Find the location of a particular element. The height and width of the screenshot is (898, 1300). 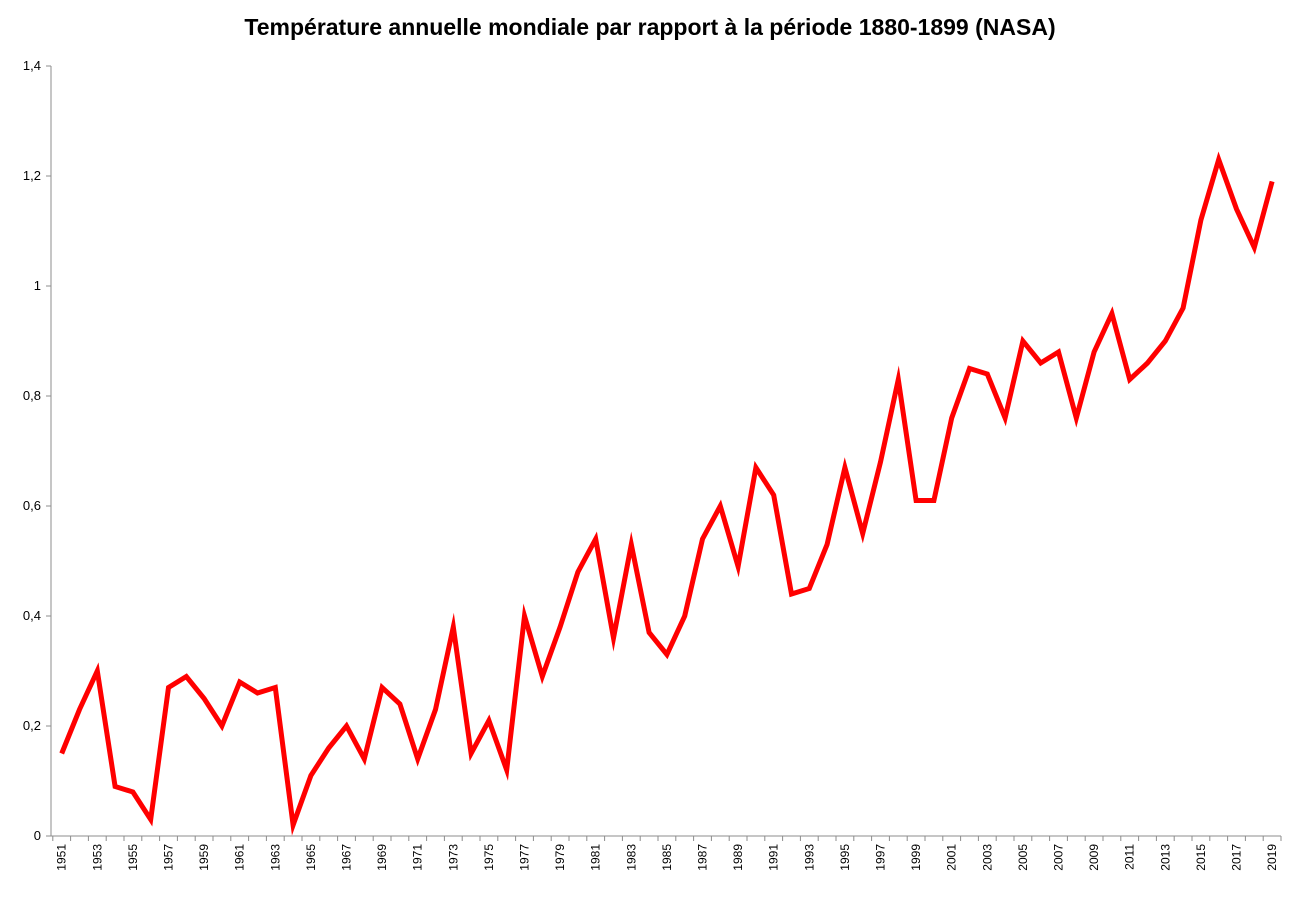

x-tick-label: 1975 is located at coordinates (489, 857).